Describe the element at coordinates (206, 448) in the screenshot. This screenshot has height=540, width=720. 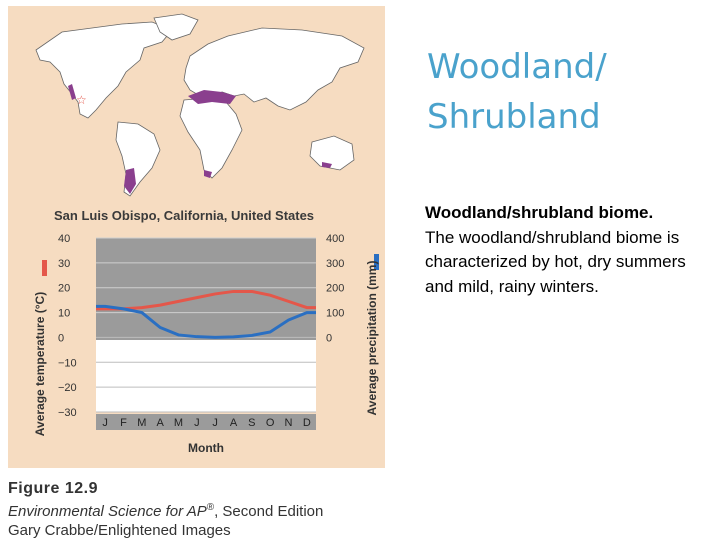
I see `x-axis-label: Month` at that location.